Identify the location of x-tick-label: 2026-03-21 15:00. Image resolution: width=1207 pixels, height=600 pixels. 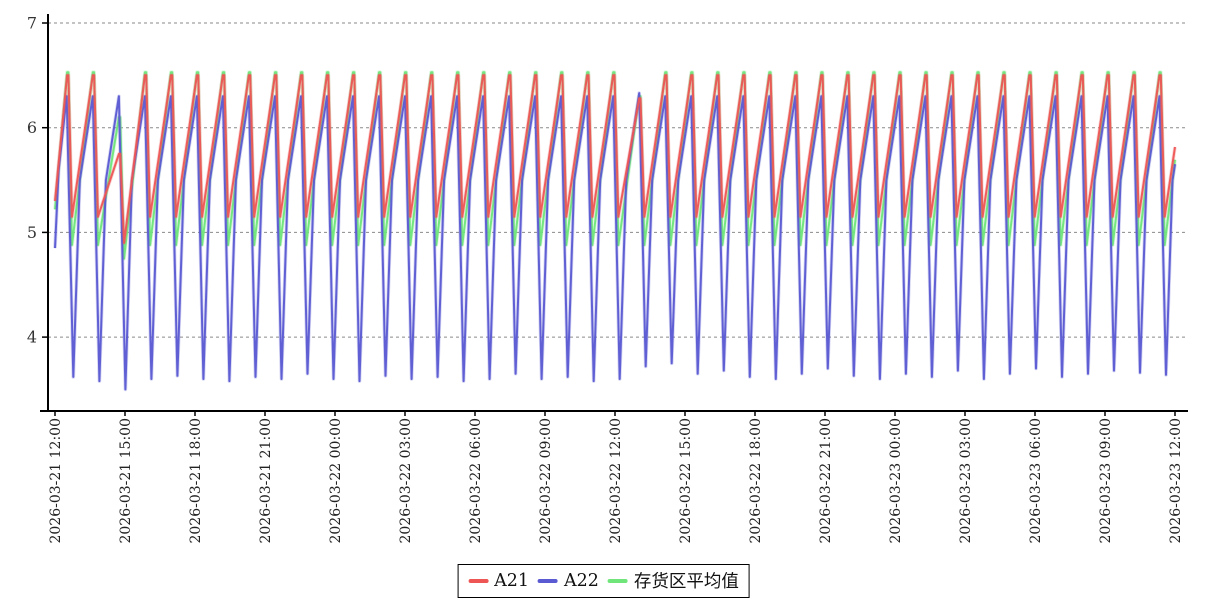
(126, 481).